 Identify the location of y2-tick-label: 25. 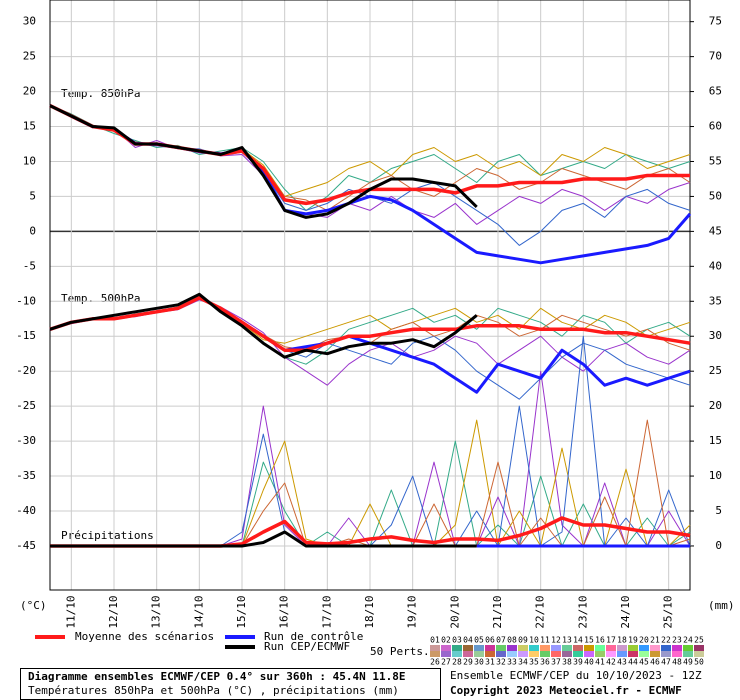
(715, 370).